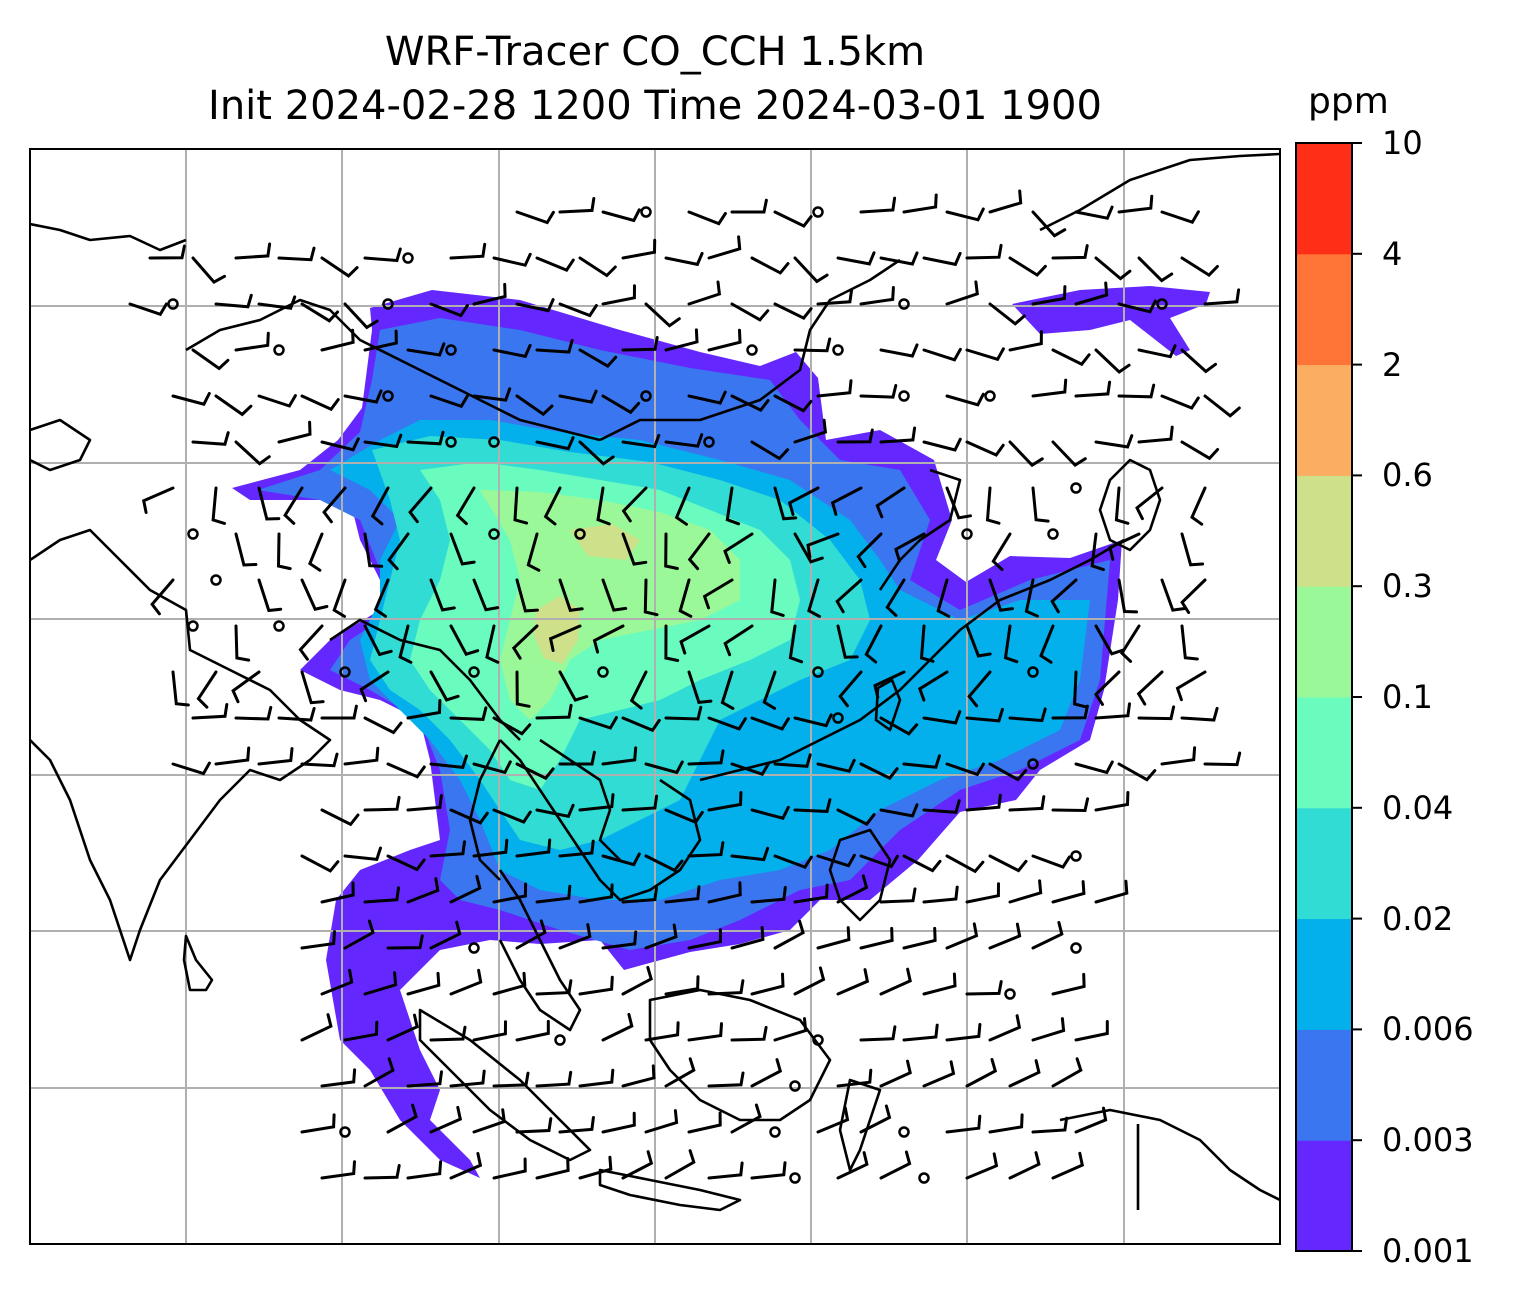 This screenshot has width=1528, height=1306. What do you see at coordinates (740, 1055) in the screenshot?
I see `borneo-coastline` at bounding box center [740, 1055].